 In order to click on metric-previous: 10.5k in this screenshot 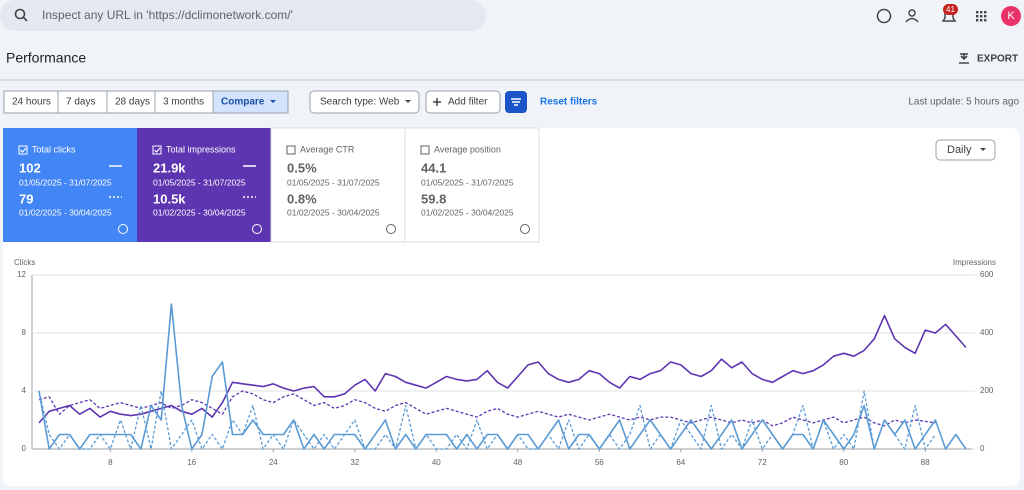, I will do `click(169, 198)`.